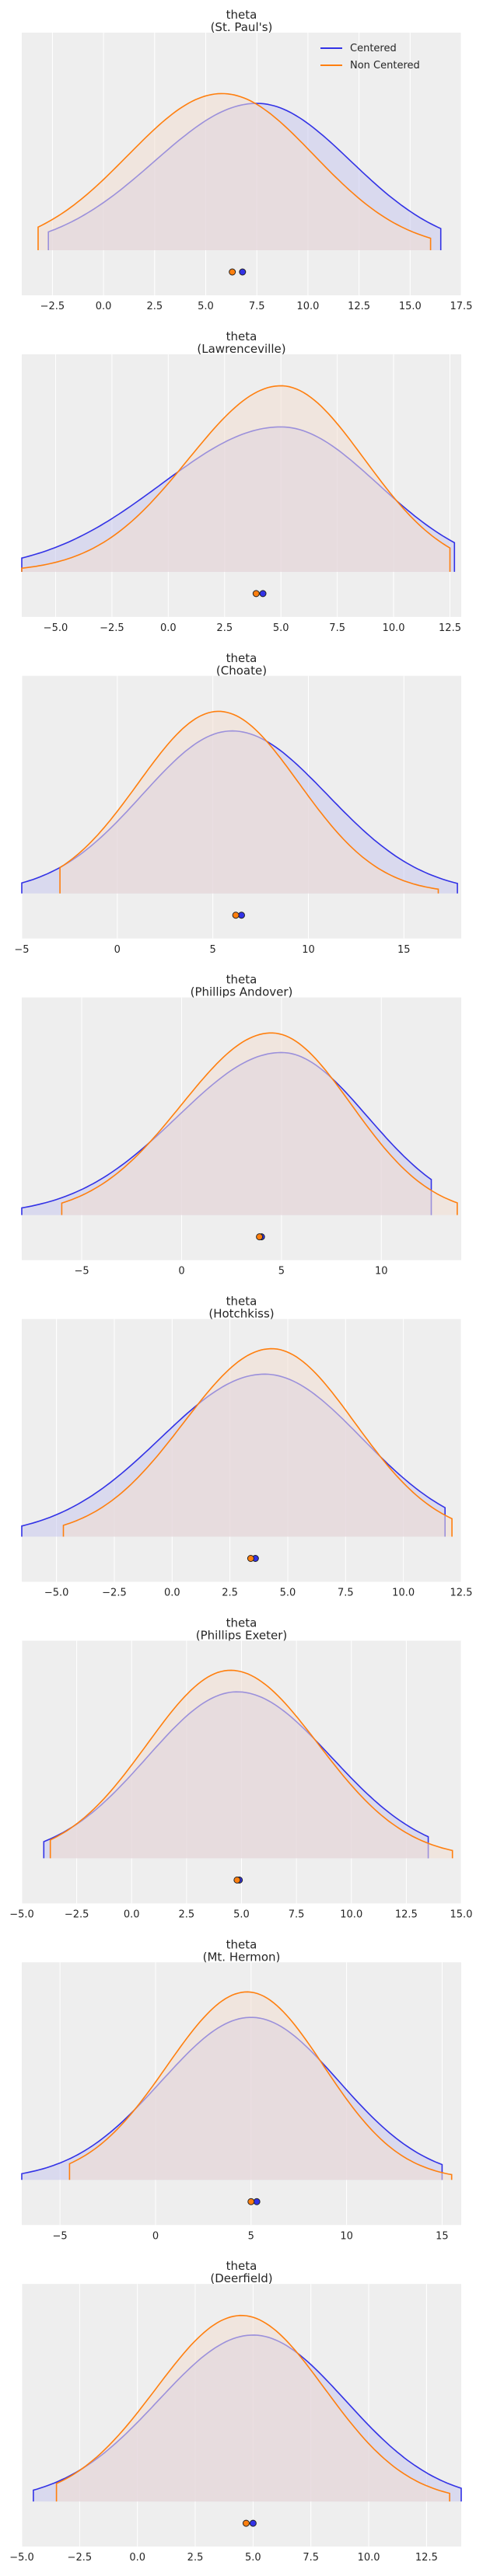 This screenshot has width=483, height=2576. What do you see at coordinates (242, 1957) in the screenshot?
I see `chart-subtitle: (Mt. Hermon)` at bounding box center [242, 1957].